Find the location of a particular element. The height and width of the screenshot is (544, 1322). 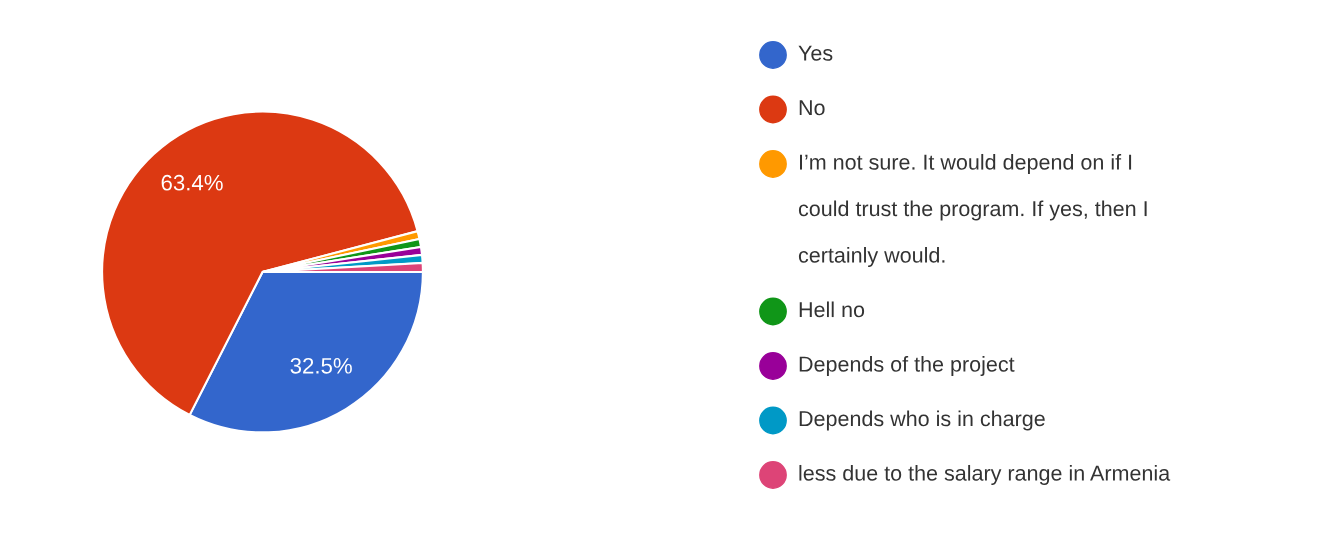

category-label: I’m not sure. It would depend on if I could trust the program. If yes, then I certainly would. is located at coordinates (972, 210).